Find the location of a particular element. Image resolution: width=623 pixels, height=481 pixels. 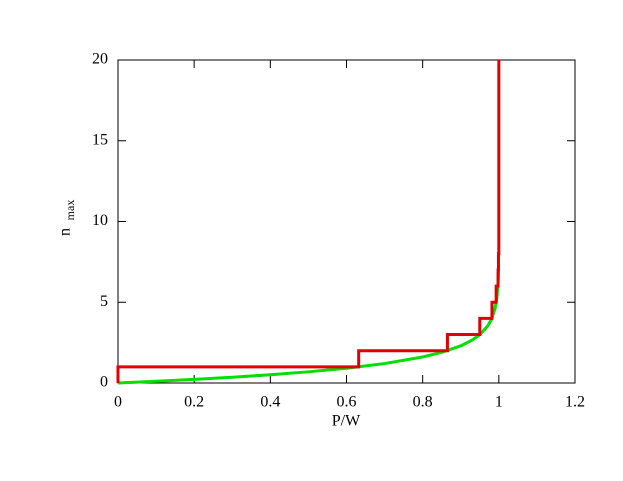

y-tick-label: 15 is located at coordinates (100, 139).